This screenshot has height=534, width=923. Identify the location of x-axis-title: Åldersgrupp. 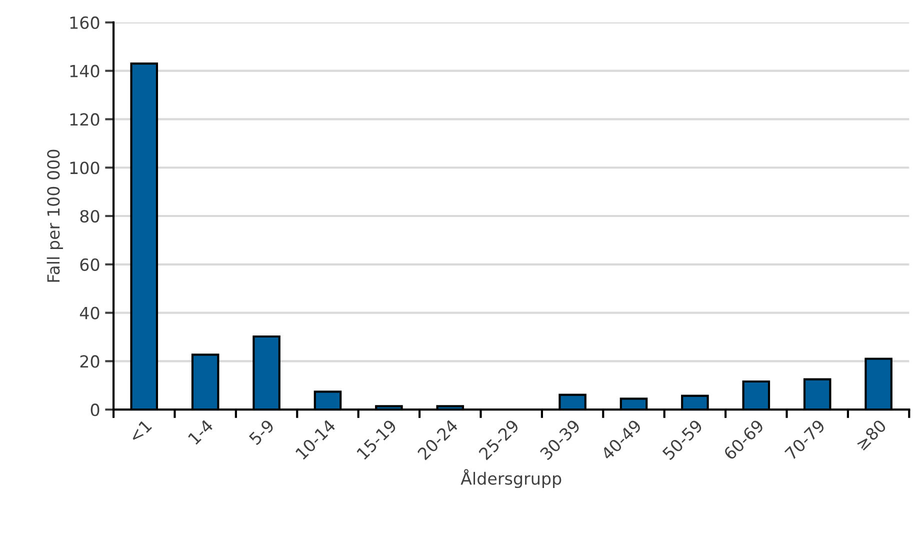
(511, 478).